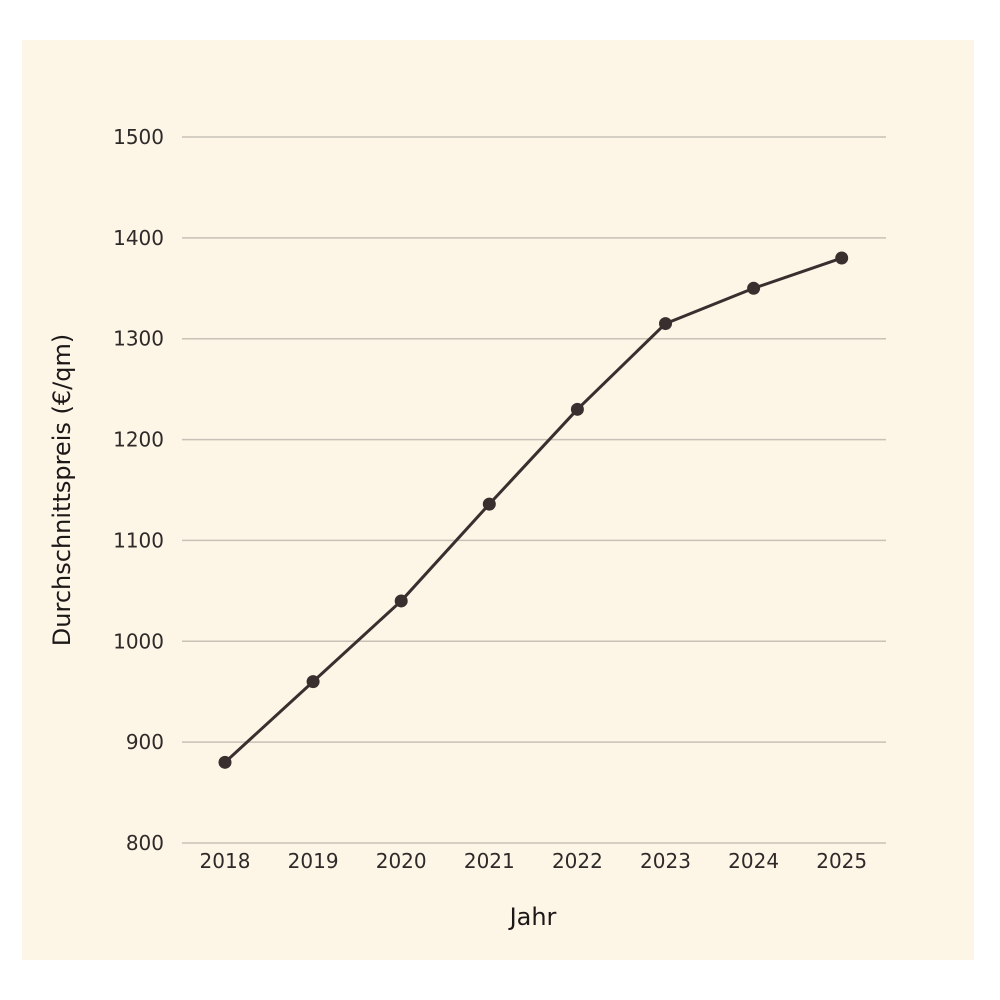 Image resolution: width=1000 pixels, height=1000 pixels. I want to click on data-point-2019, so click(313, 682).